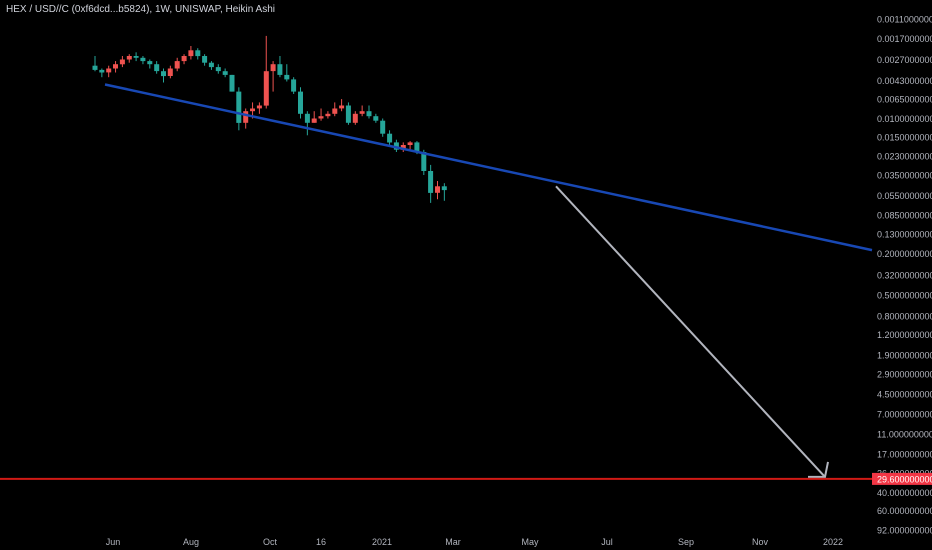 This screenshot has width=932, height=550. I want to click on y-tick-label: 7.0000000000, so click(904, 414).